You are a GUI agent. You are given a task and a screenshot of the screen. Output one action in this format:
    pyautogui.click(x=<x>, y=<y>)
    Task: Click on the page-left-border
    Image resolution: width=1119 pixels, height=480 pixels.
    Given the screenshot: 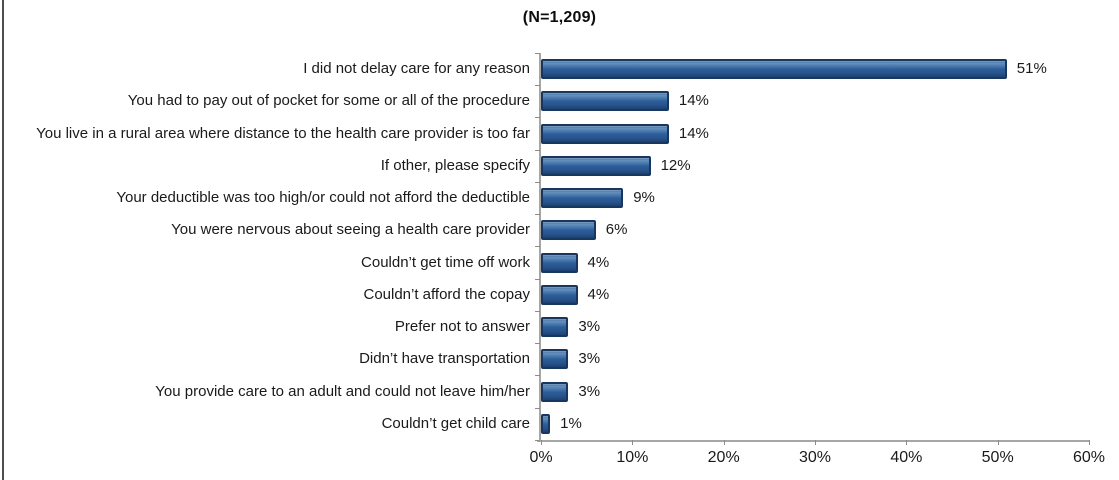 What is the action you would take?
    pyautogui.click(x=3, y=240)
    